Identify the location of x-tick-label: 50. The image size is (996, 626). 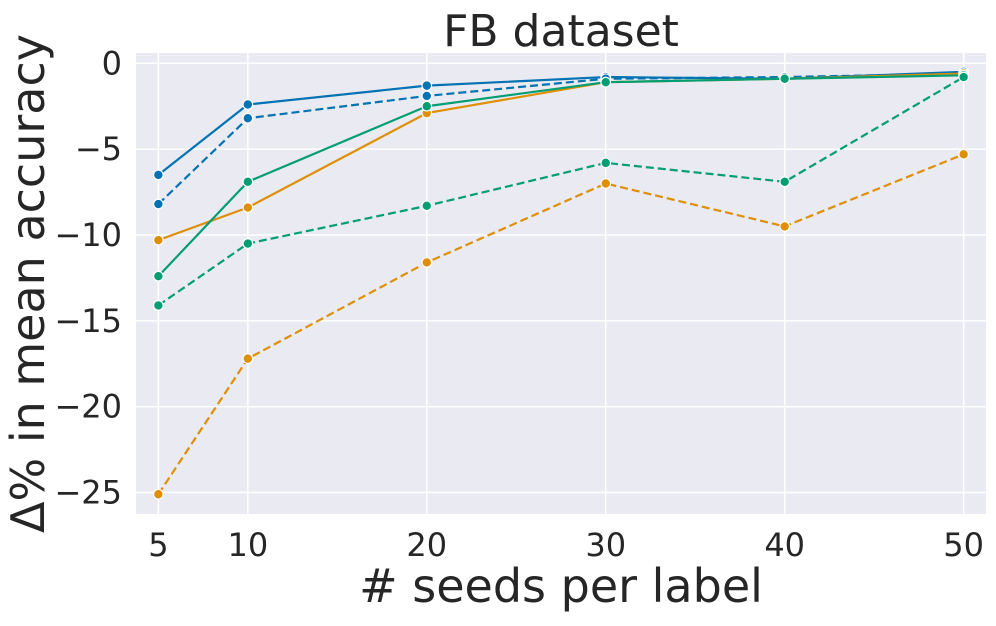
(963, 545).